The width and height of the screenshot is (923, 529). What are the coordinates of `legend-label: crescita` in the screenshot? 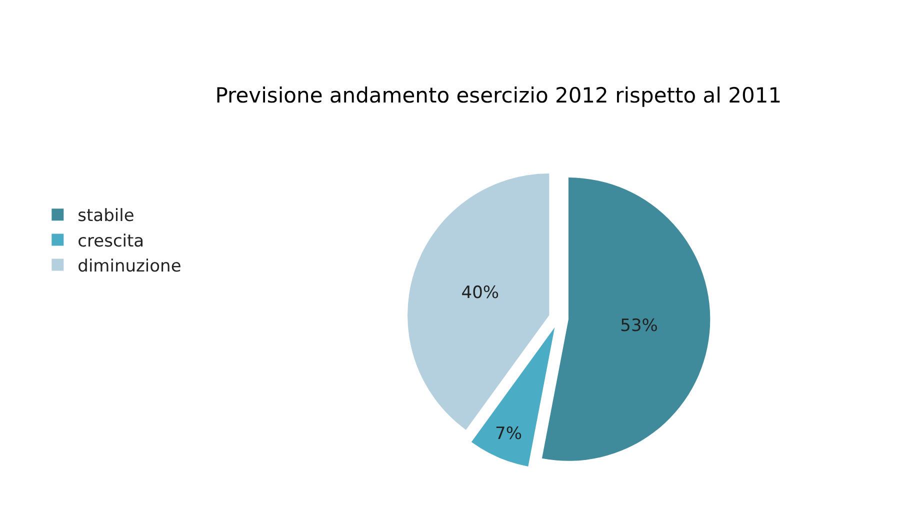 It's located at (111, 241).